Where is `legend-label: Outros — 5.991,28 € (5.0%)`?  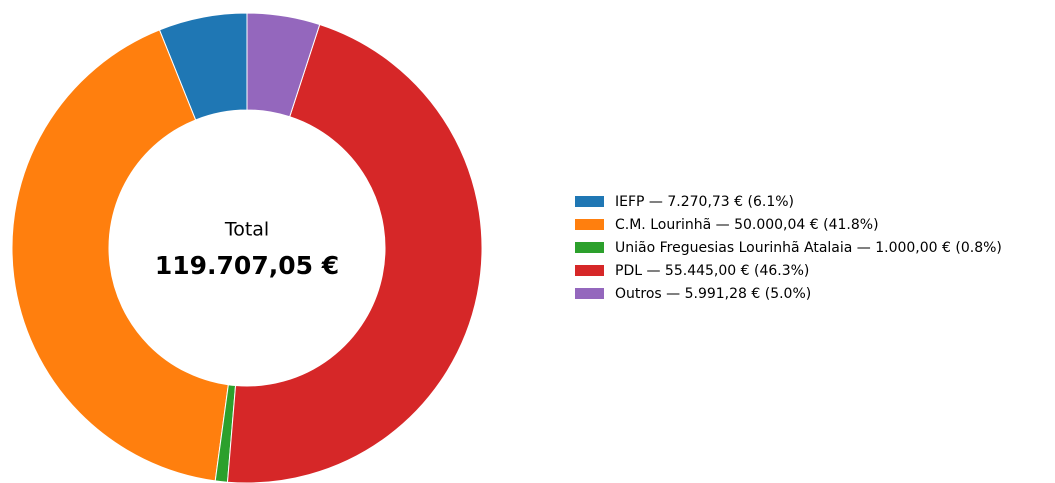 legend-label: Outros — 5.991,28 € (5.0%) is located at coordinates (713, 294).